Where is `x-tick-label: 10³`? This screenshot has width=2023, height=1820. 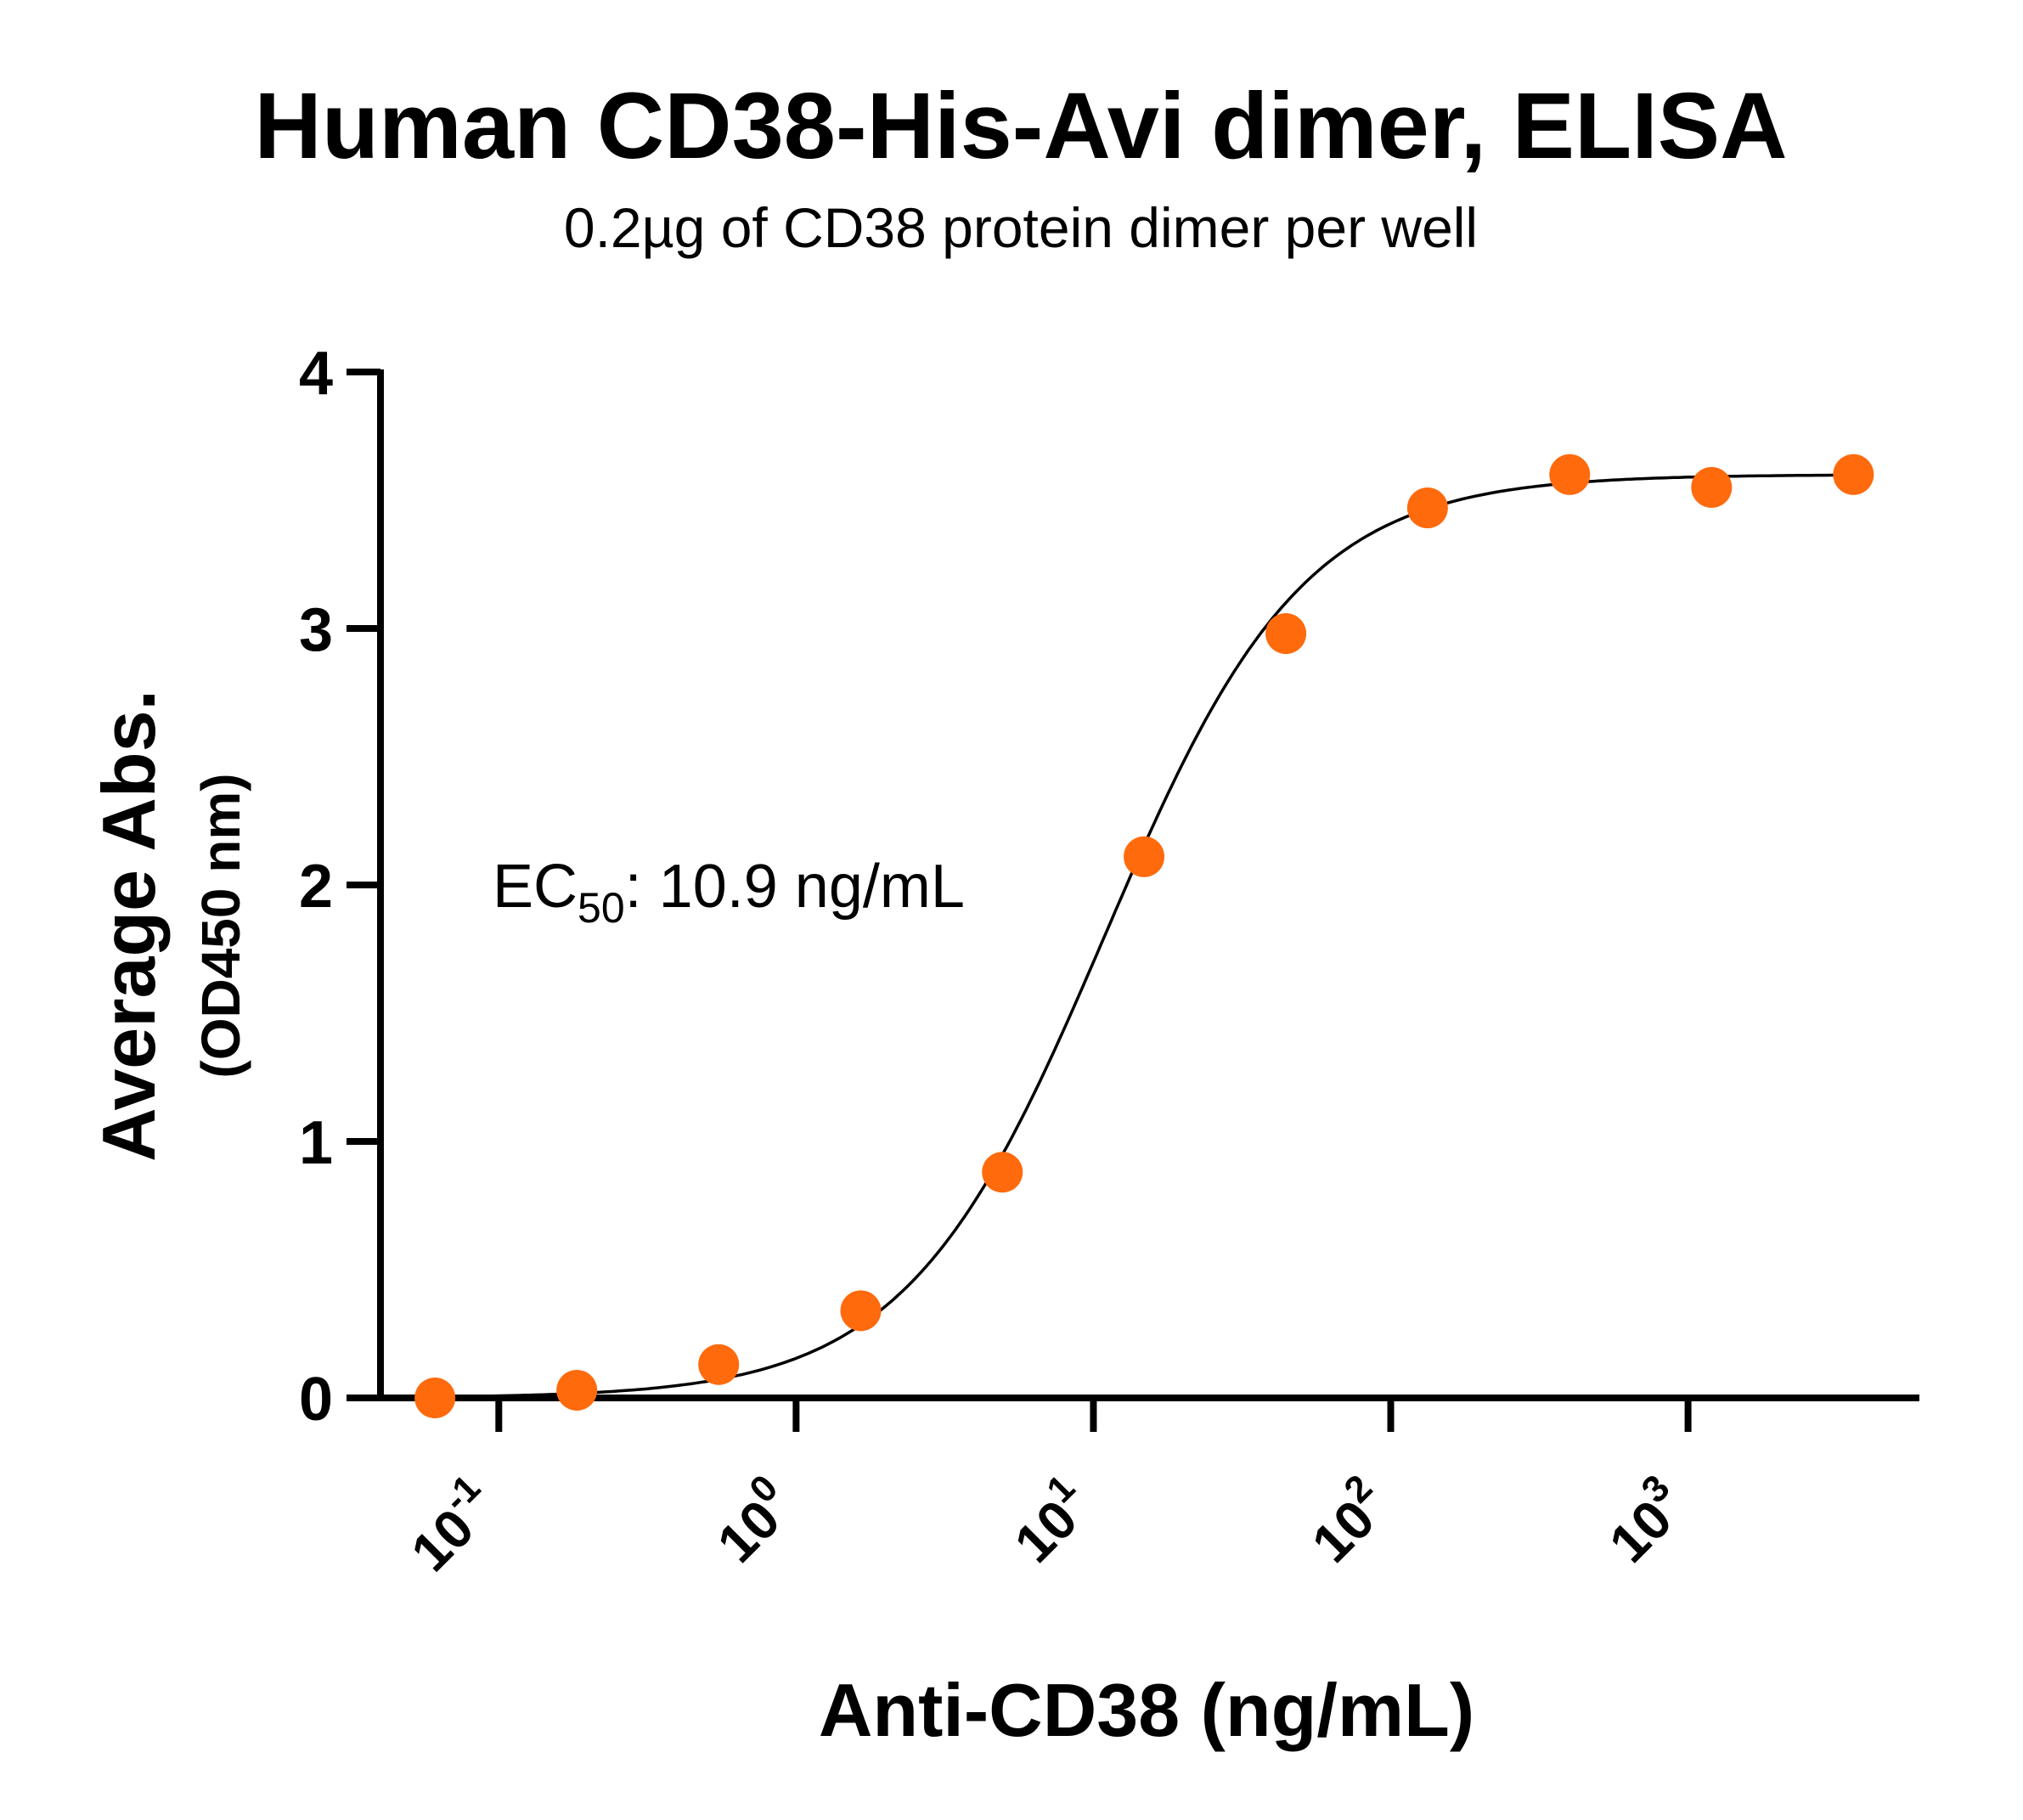 x-tick-label: 10³ is located at coordinates (1644, 1520).